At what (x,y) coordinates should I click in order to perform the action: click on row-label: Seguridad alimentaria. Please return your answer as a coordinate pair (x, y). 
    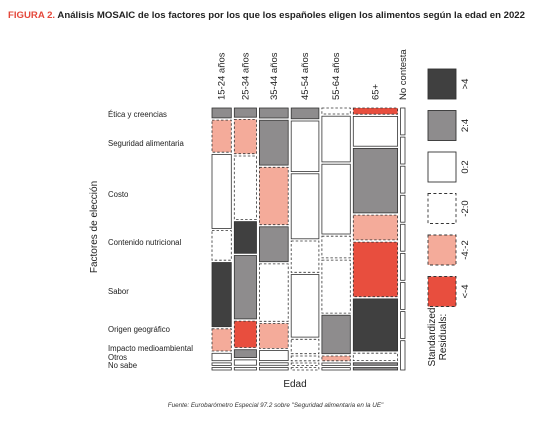
    Looking at the image, I should click on (146, 143).